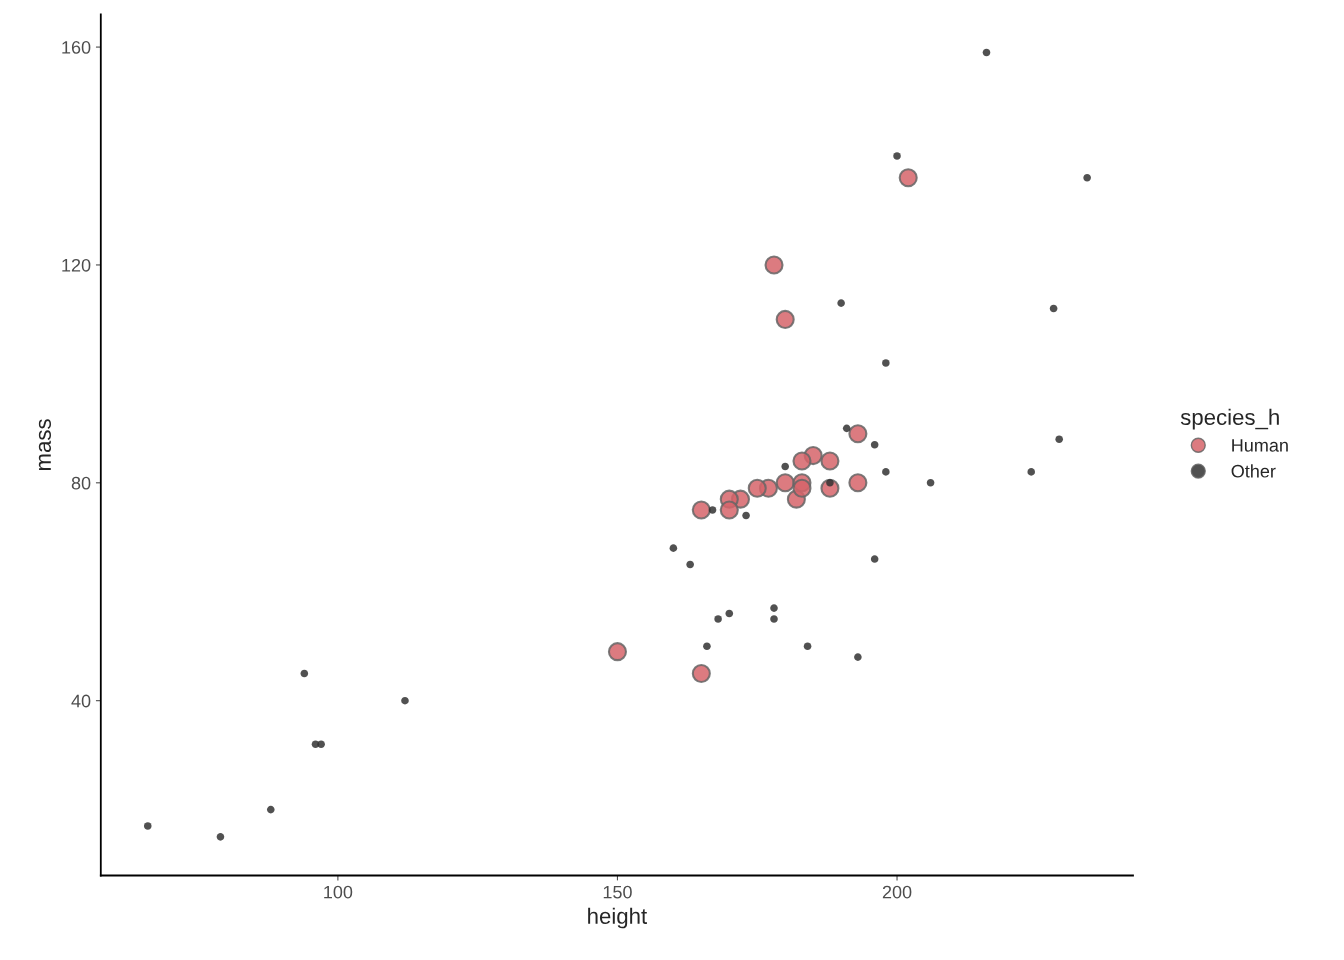  What do you see at coordinates (81, 483) in the screenshot?
I see `y-tick-label: 80` at bounding box center [81, 483].